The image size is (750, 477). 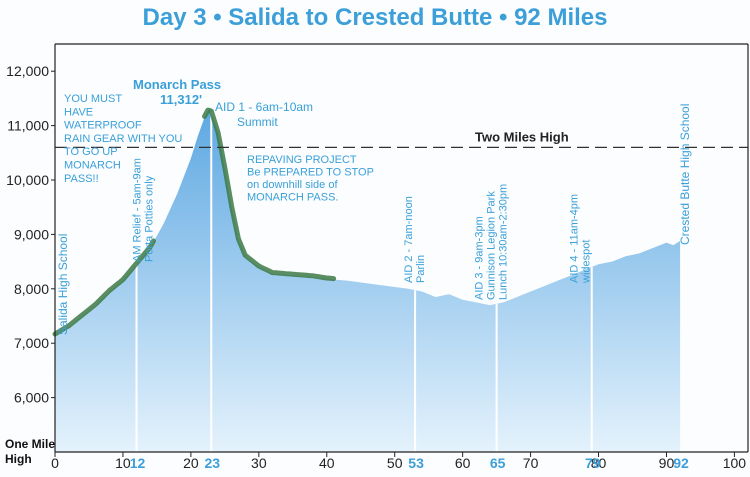 I want to click on x-tick-label: 70, so click(x=531, y=463).